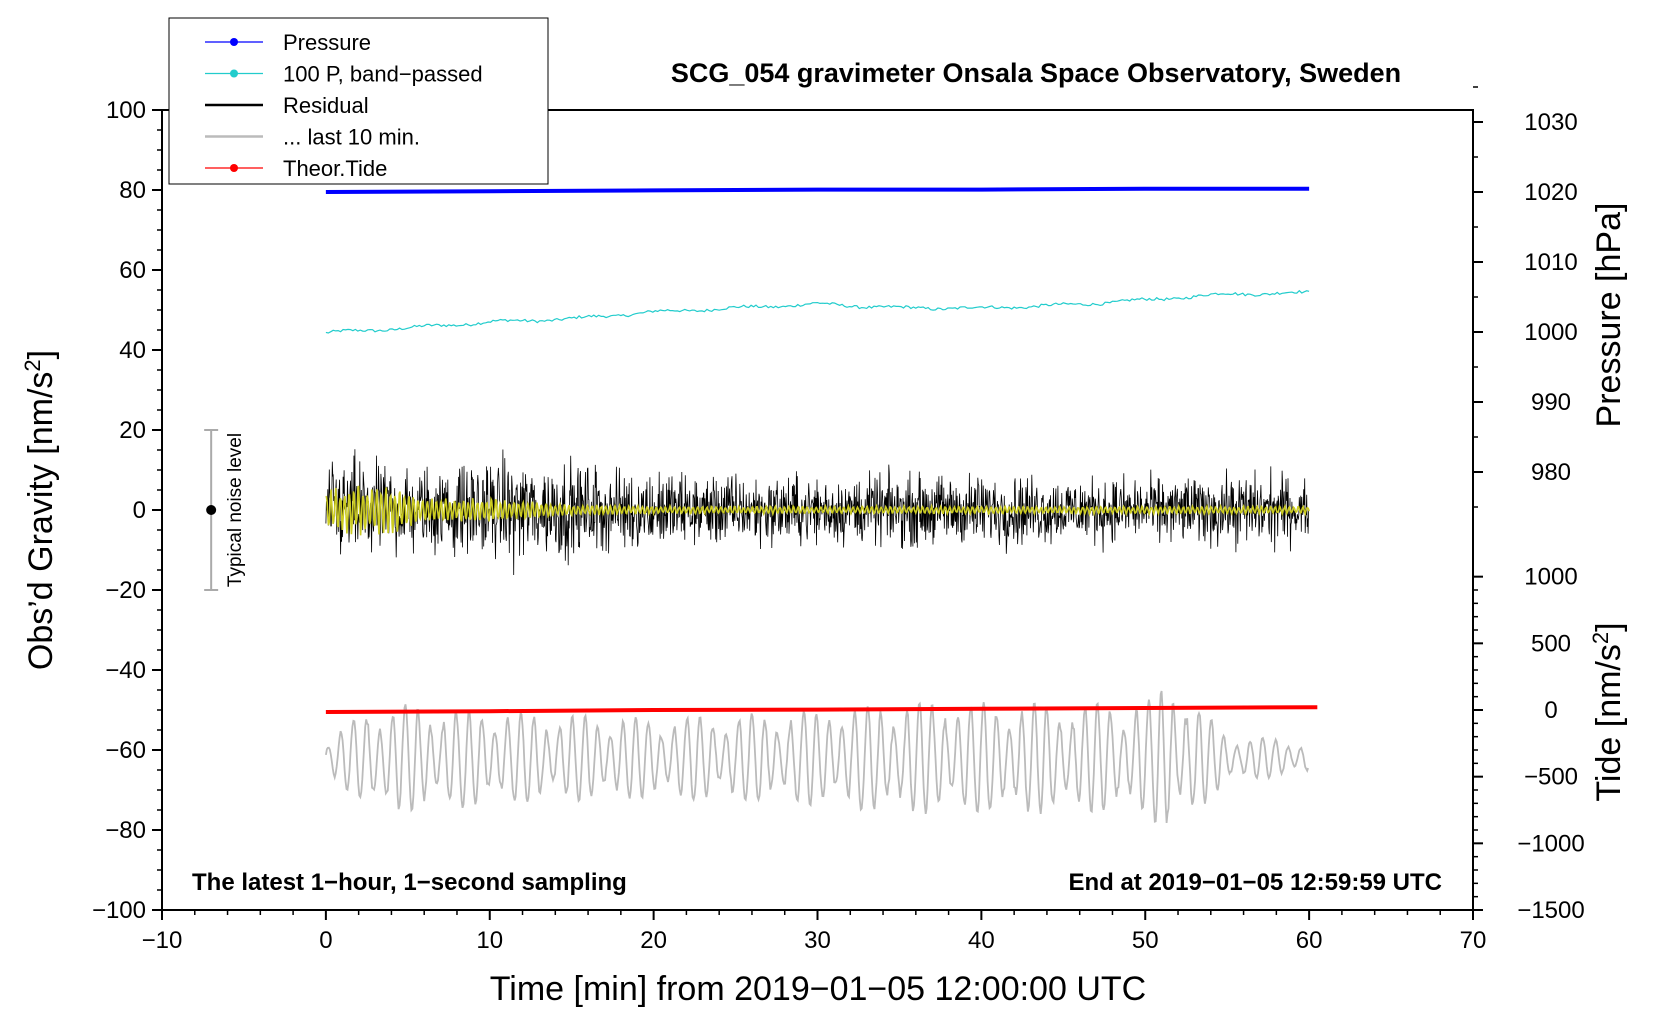 The height and width of the screenshot is (1020, 1660). What do you see at coordinates (1609, 315) in the screenshot?
I see `y-axis-title-pressure: Pressure [hPa]` at bounding box center [1609, 315].